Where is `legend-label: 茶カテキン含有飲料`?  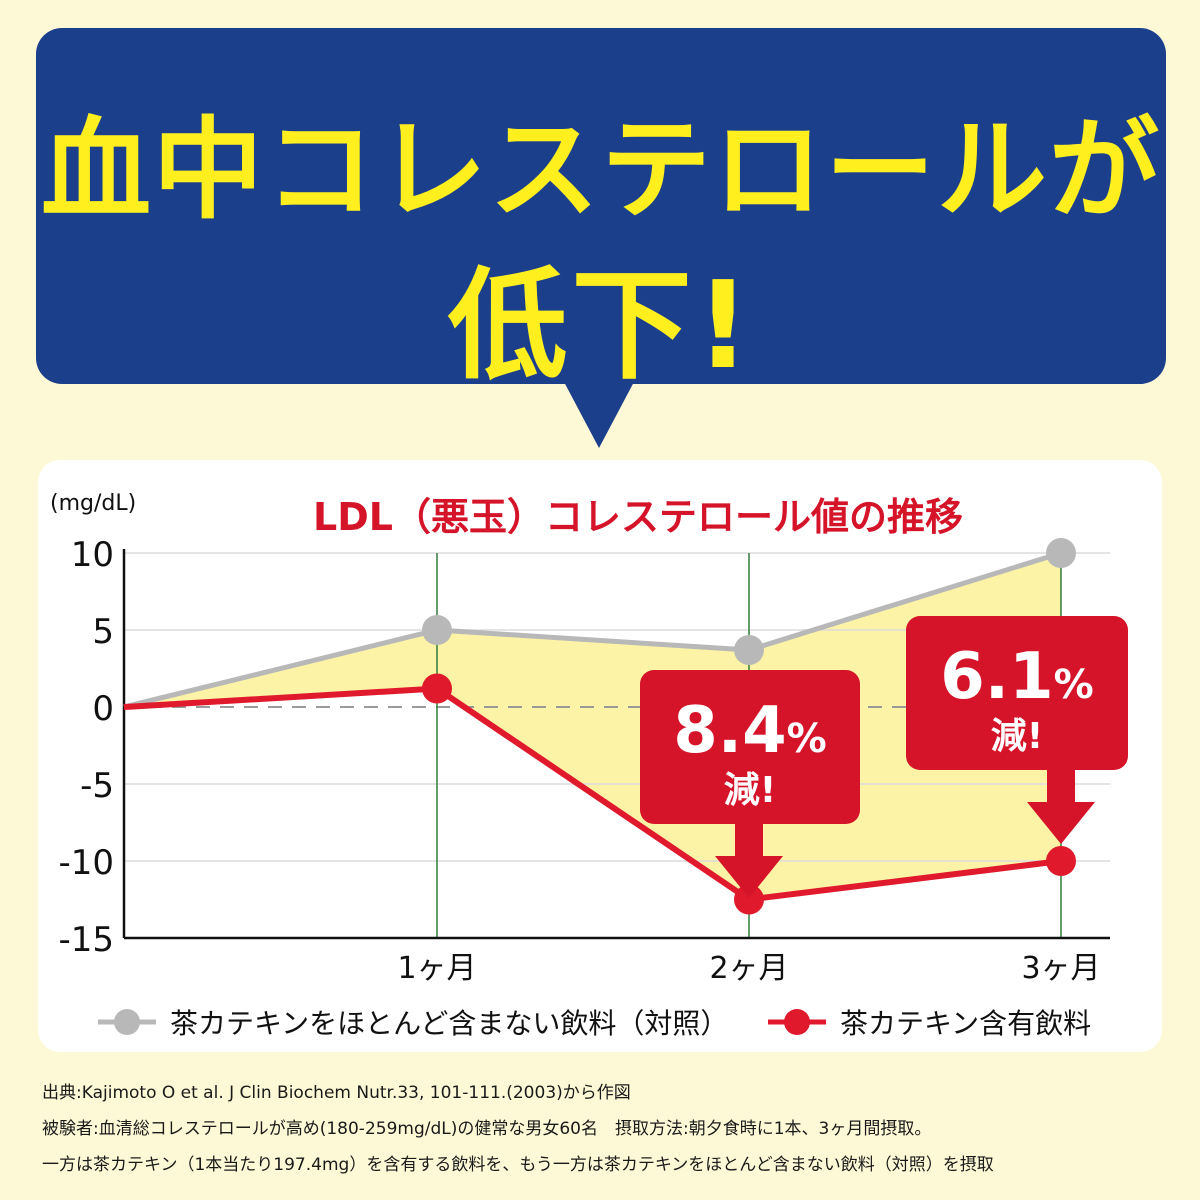 legend-label: 茶カテキン含有飲料 is located at coordinates (965, 1023).